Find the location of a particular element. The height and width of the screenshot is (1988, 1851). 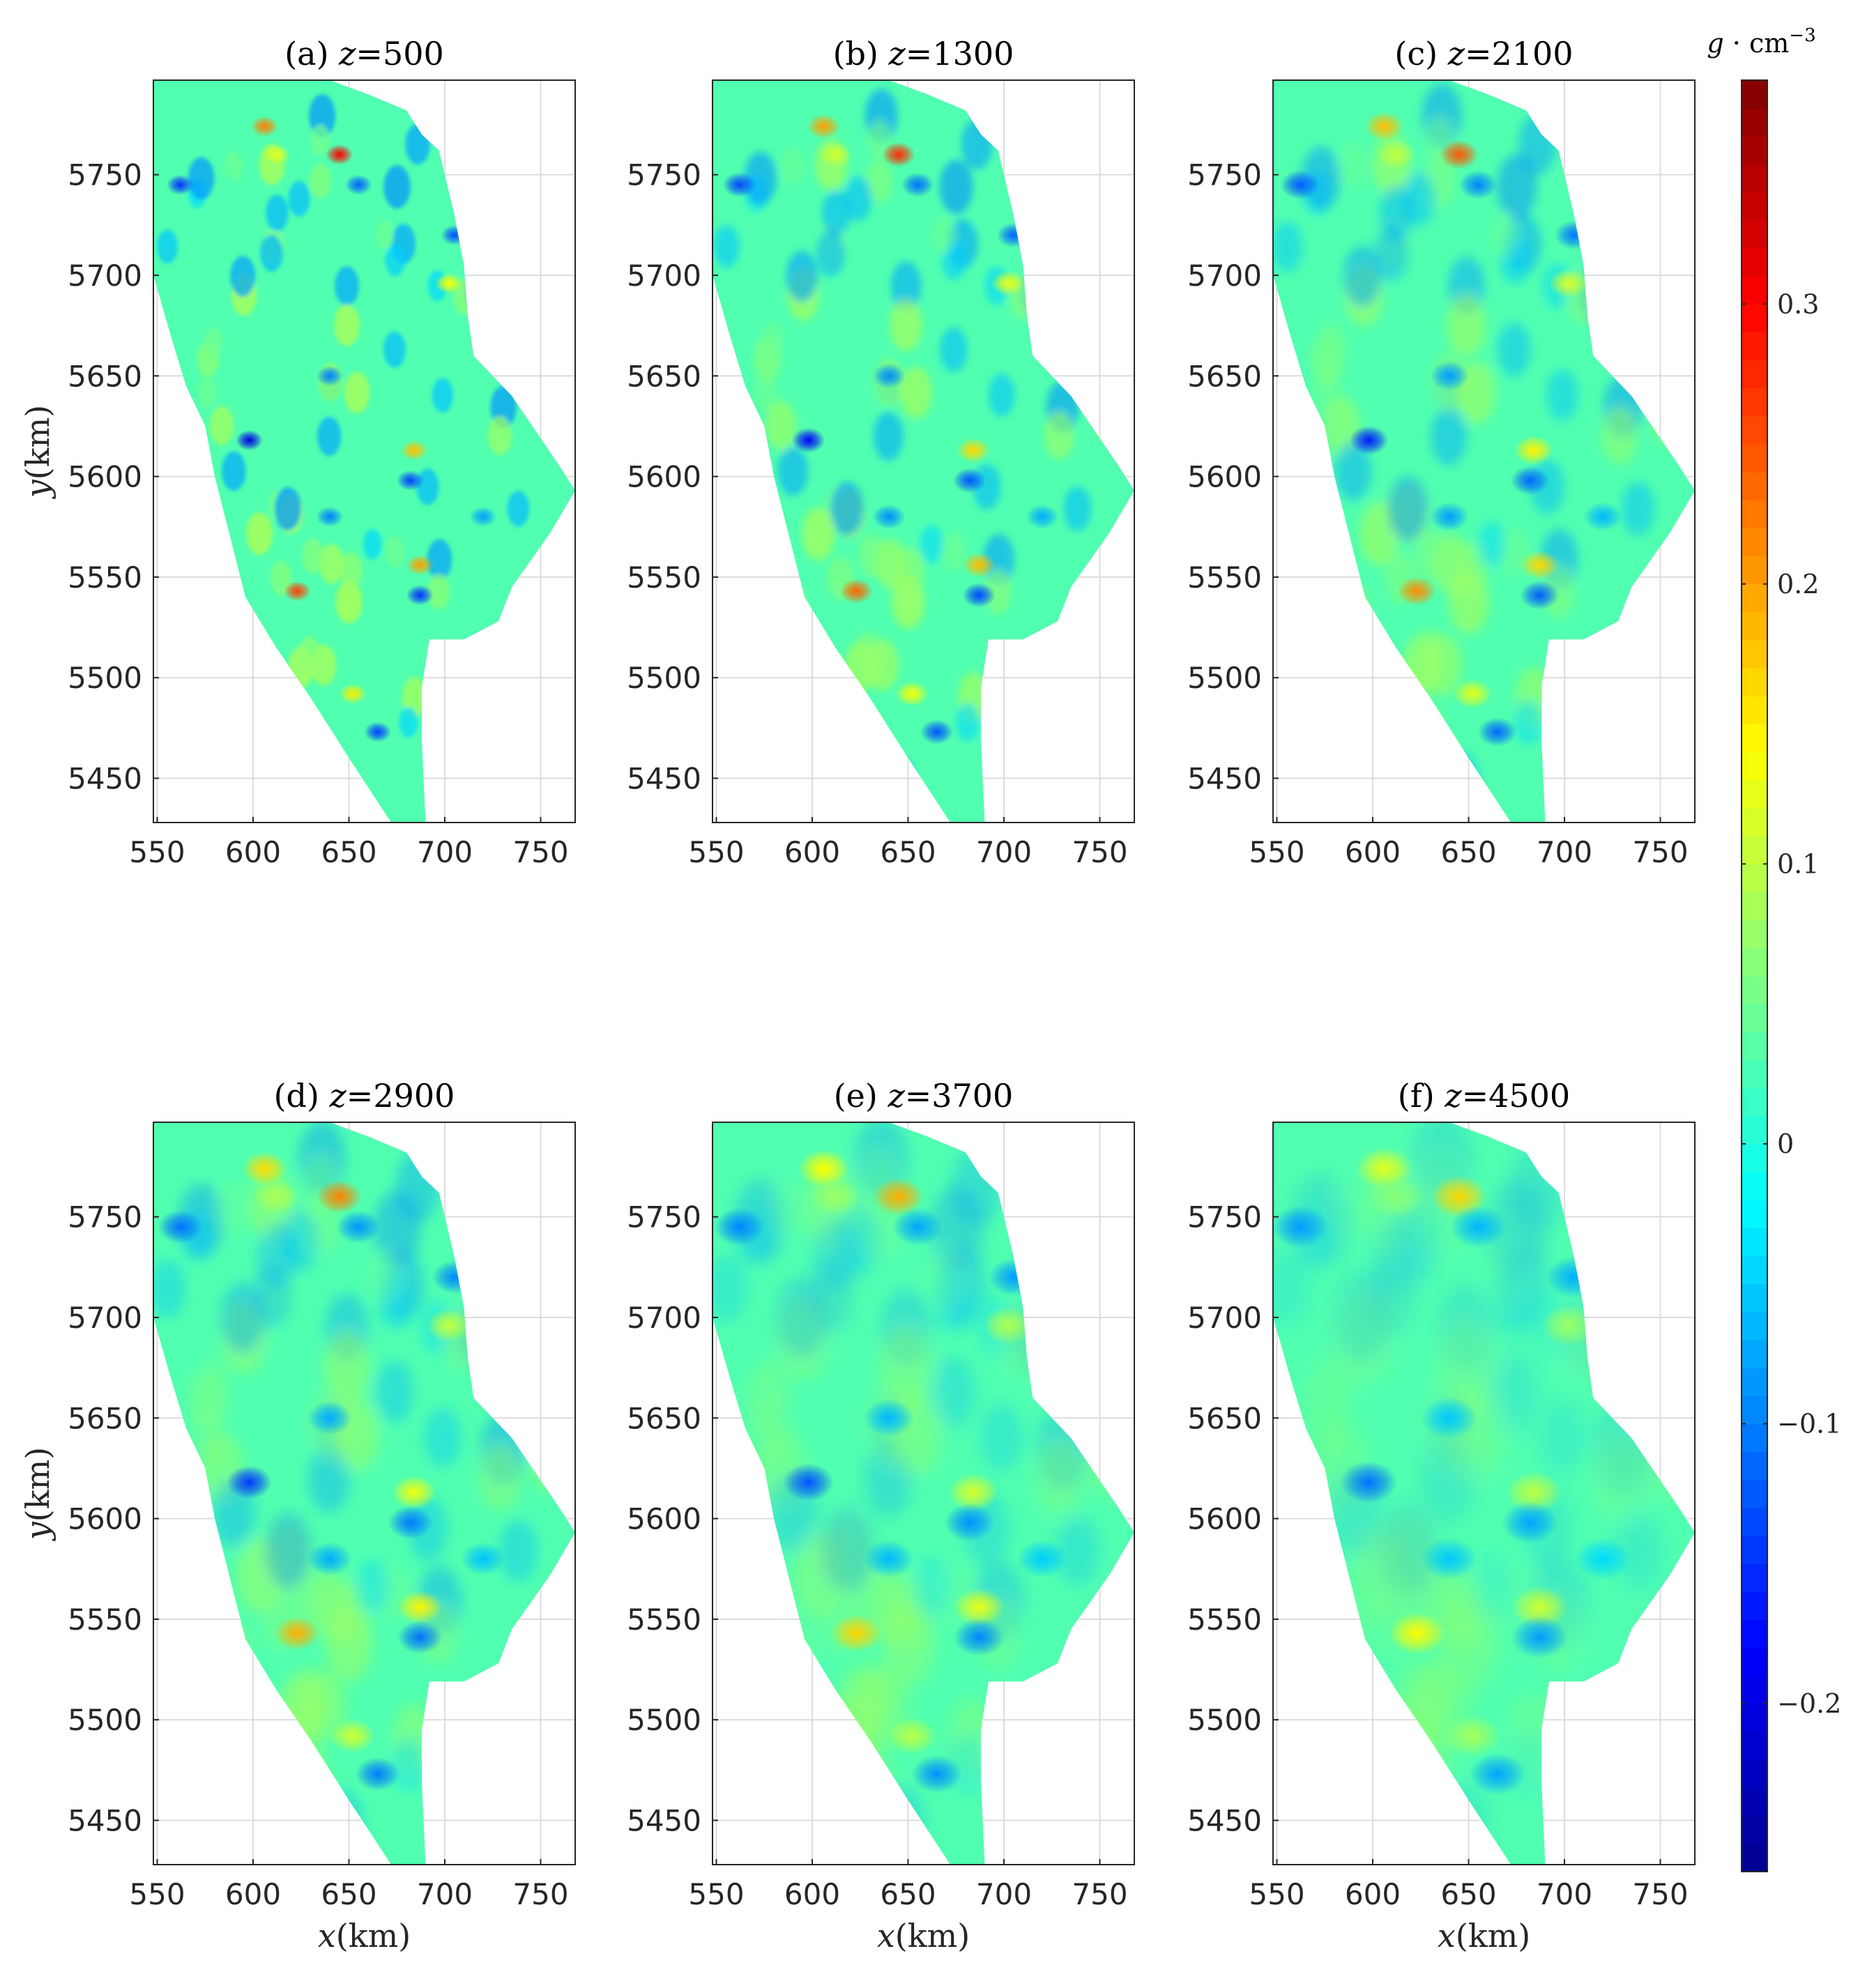

field-background is located at coordinates (364, 452).